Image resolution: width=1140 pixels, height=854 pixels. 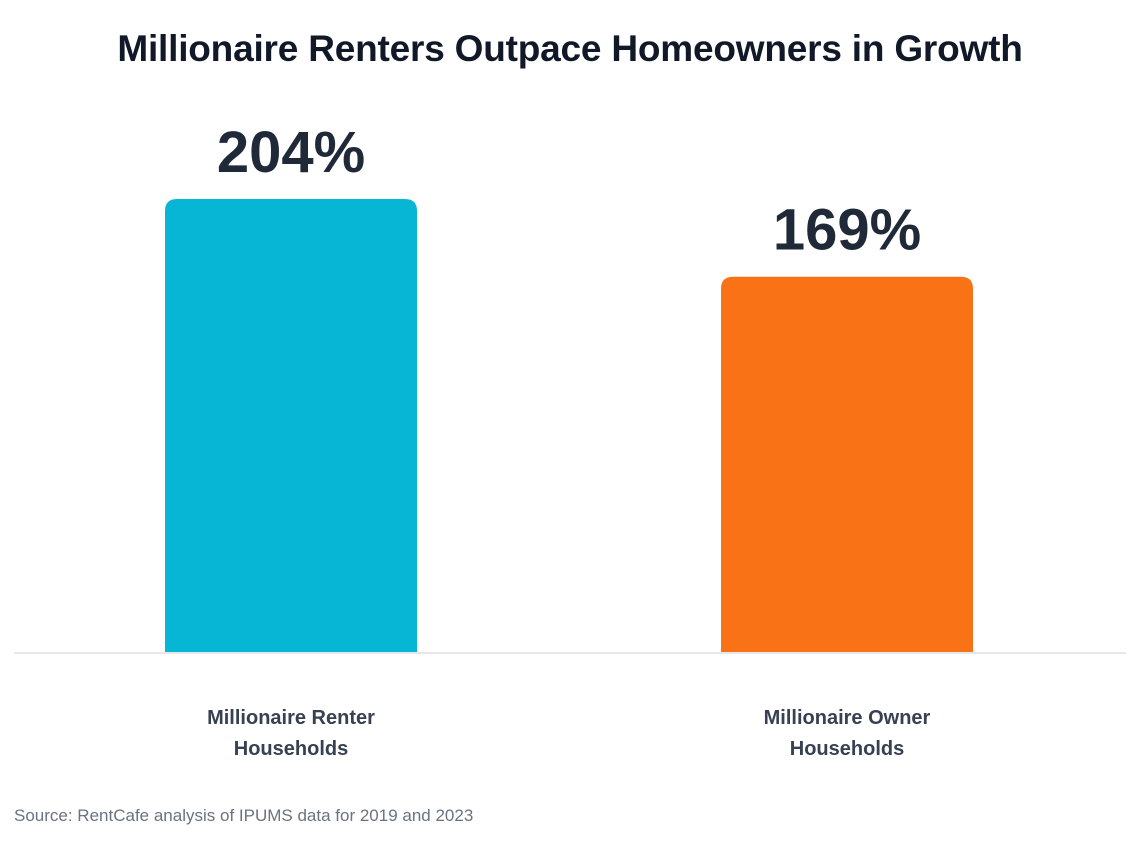 I want to click on category-label-2-line-1: Millionaire Owner, so click(x=847, y=718).